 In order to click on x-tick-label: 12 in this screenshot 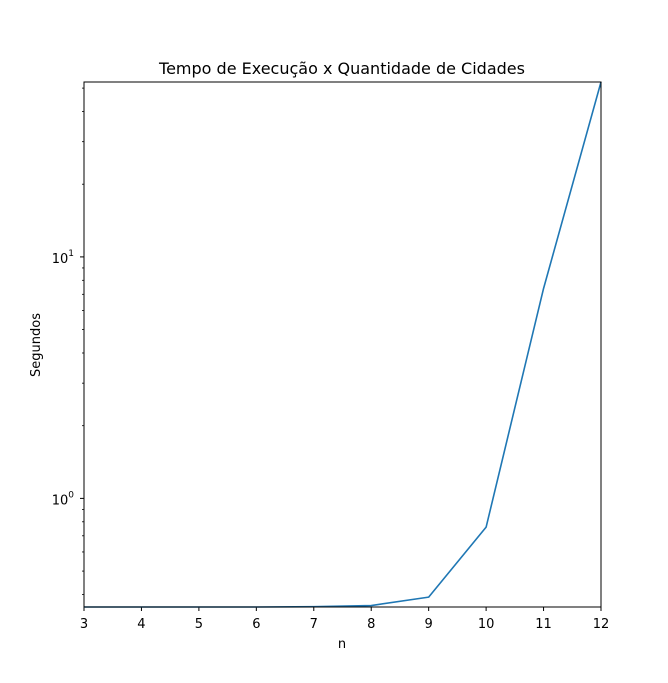, I will do `click(601, 624)`.